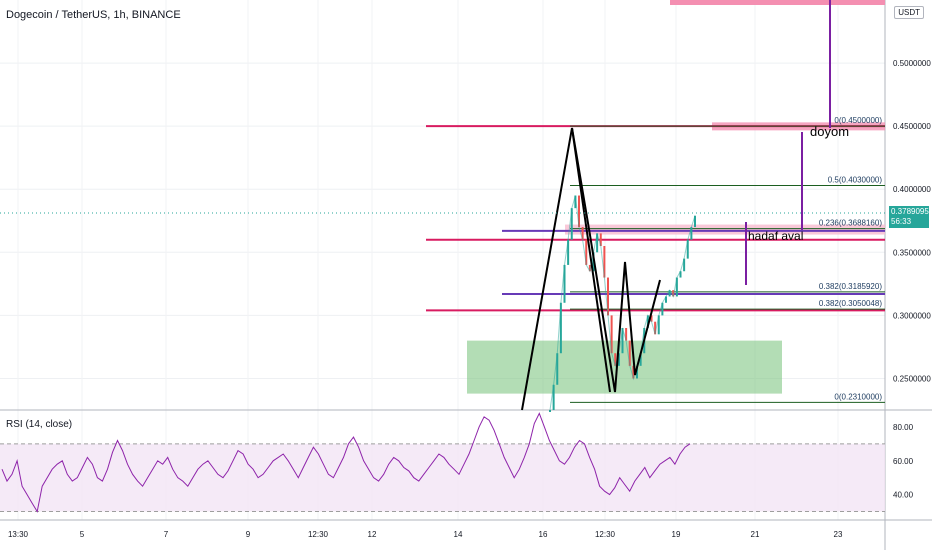  What do you see at coordinates (622, 303) in the screenshot?
I see `price-series-line` at bounding box center [622, 303].